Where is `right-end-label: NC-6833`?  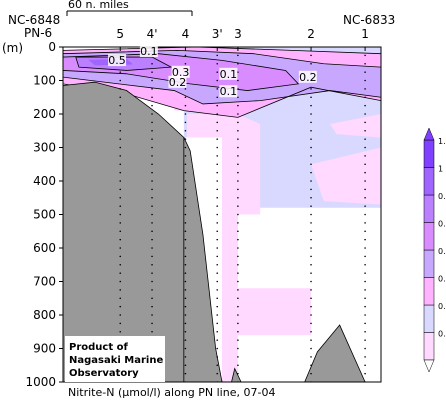
right-end-label: NC-6833 is located at coordinates (369, 20).